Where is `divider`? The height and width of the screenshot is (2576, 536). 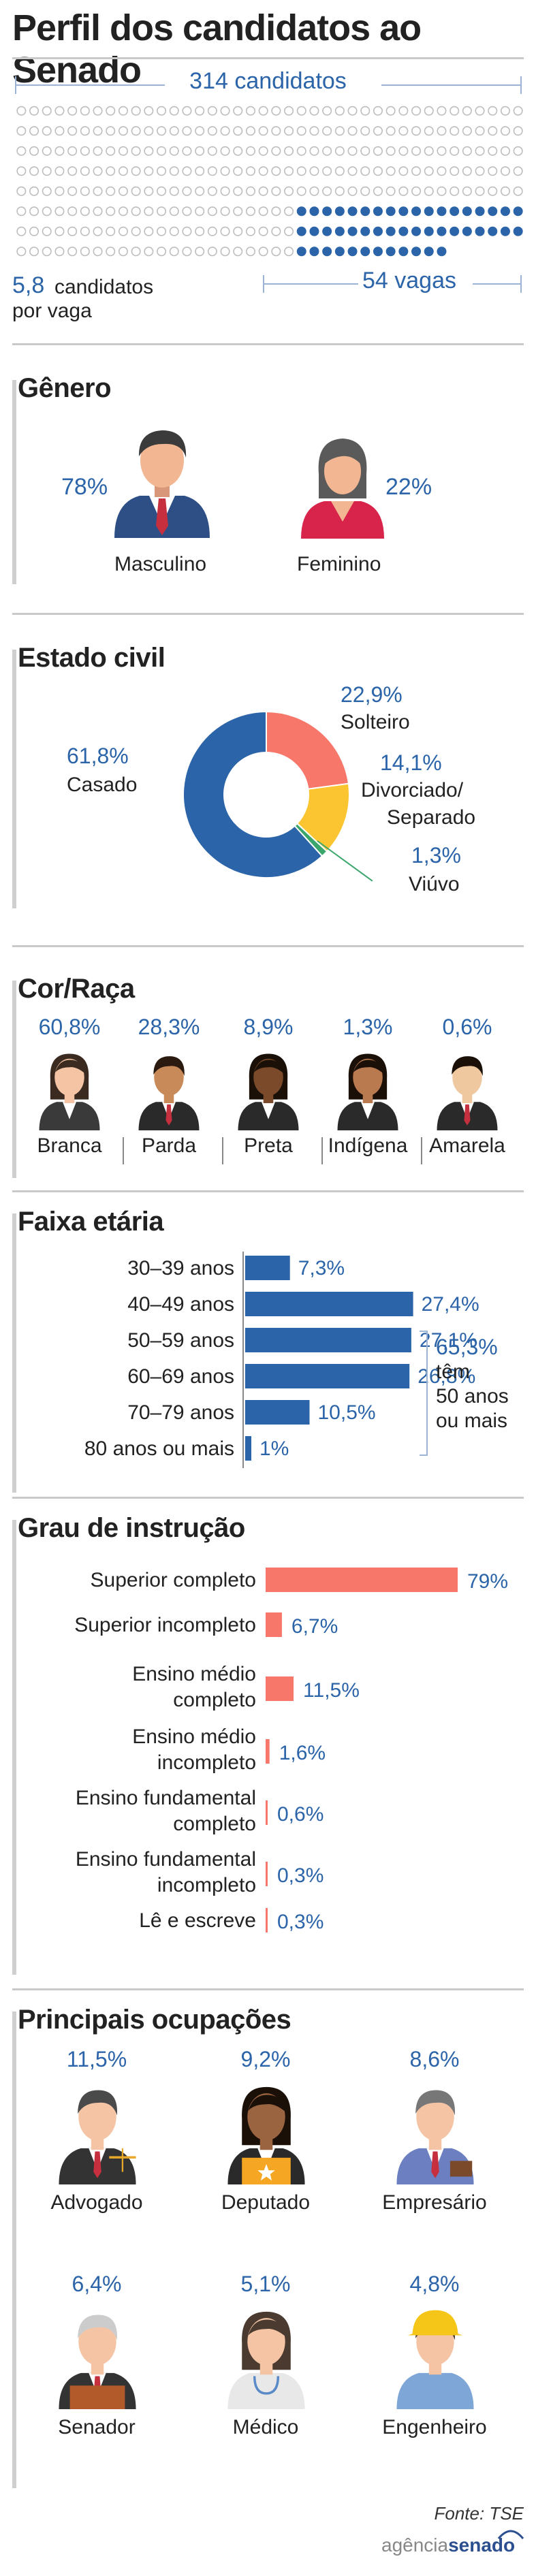
divider is located at coordinates (268, 1989).